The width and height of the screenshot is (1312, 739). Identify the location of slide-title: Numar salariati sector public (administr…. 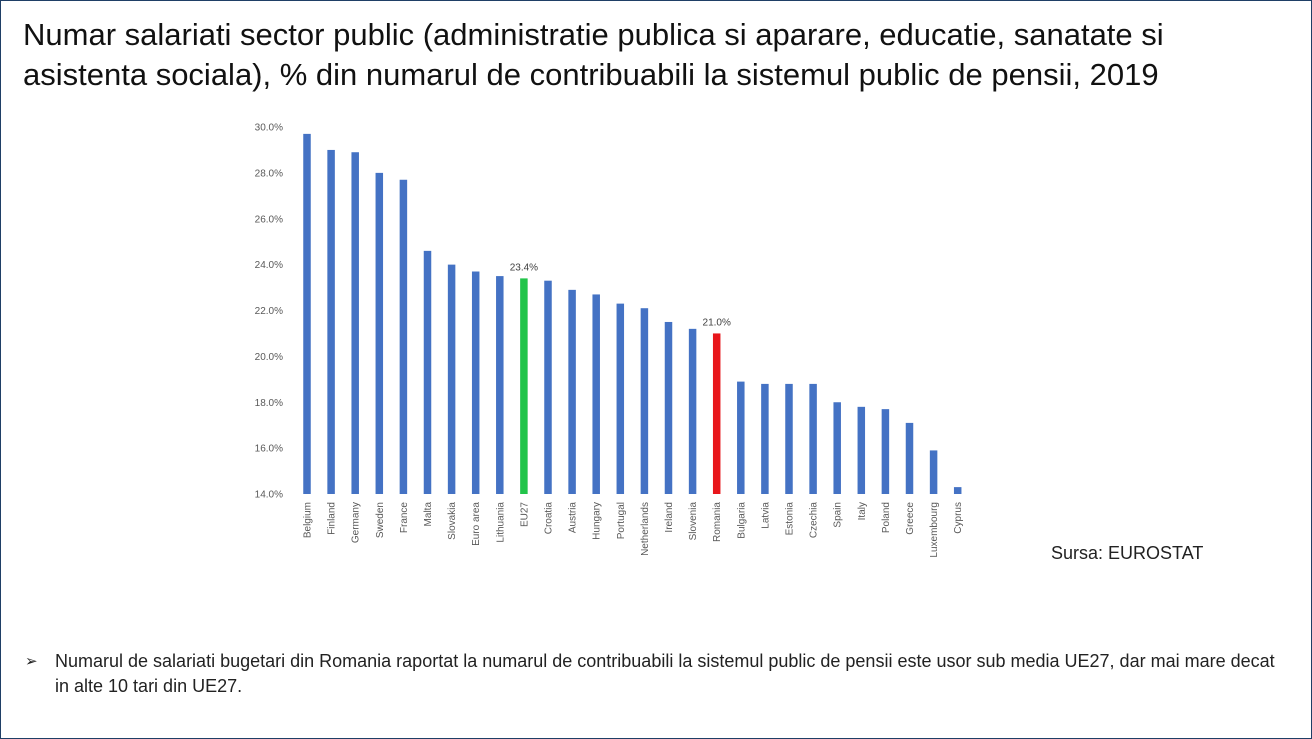
(593, 54).